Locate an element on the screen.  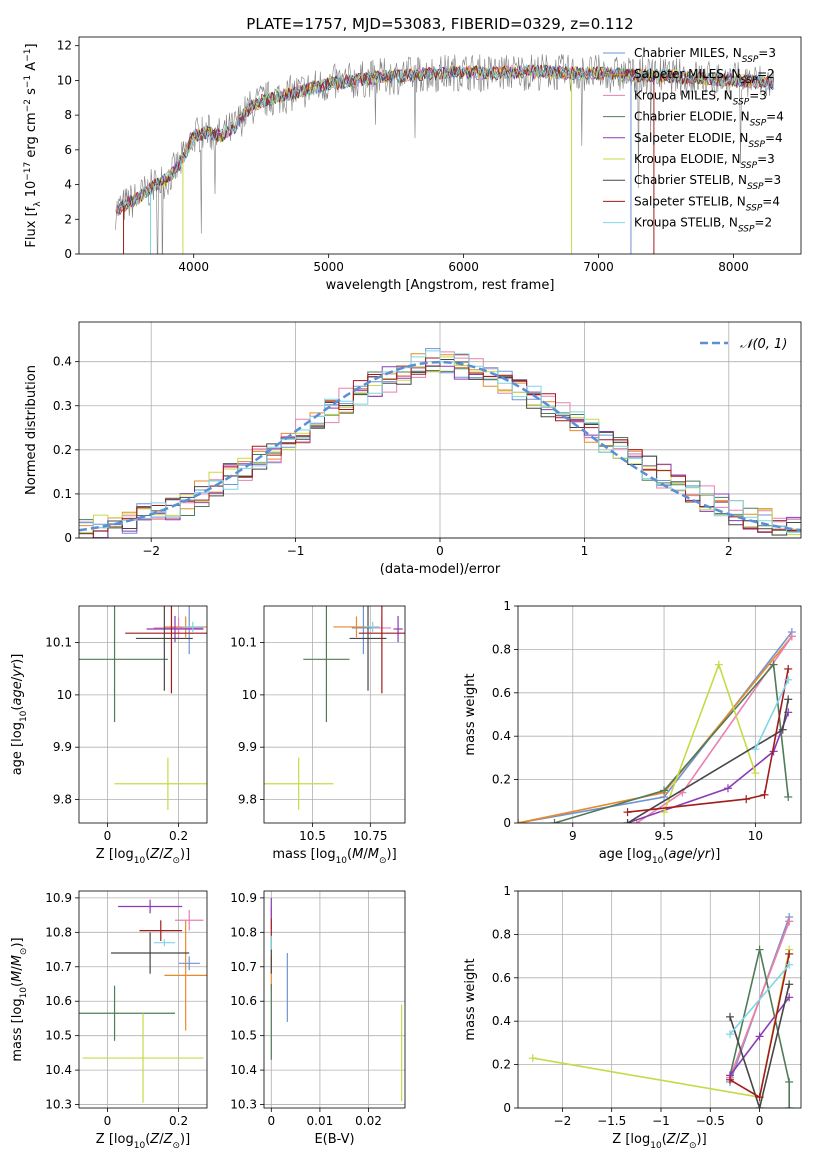
y-axis-label: Normed distribution is located at coordinates (31, 430).